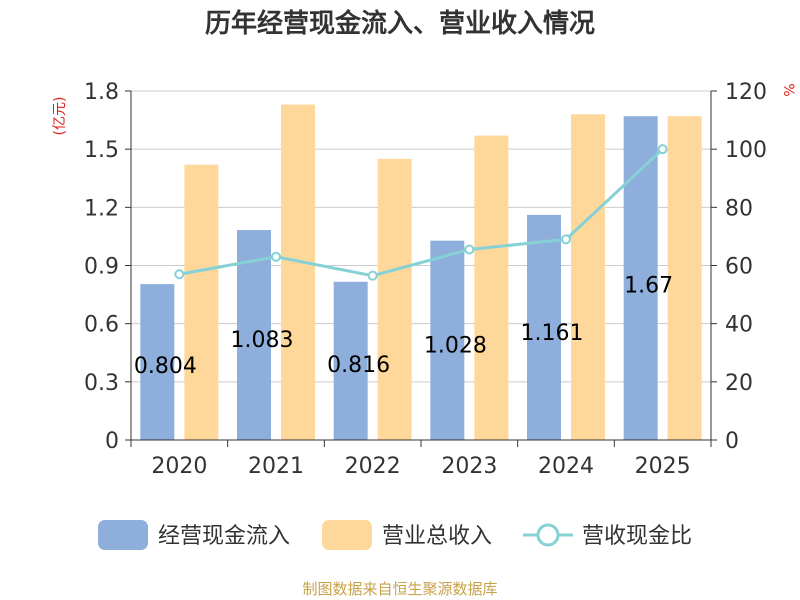 The height and width of the screenshot is (600, 800). Describe the element at coordinates (566, 466) in the screenshot. I see `x-tick-label: 2024` at that location.